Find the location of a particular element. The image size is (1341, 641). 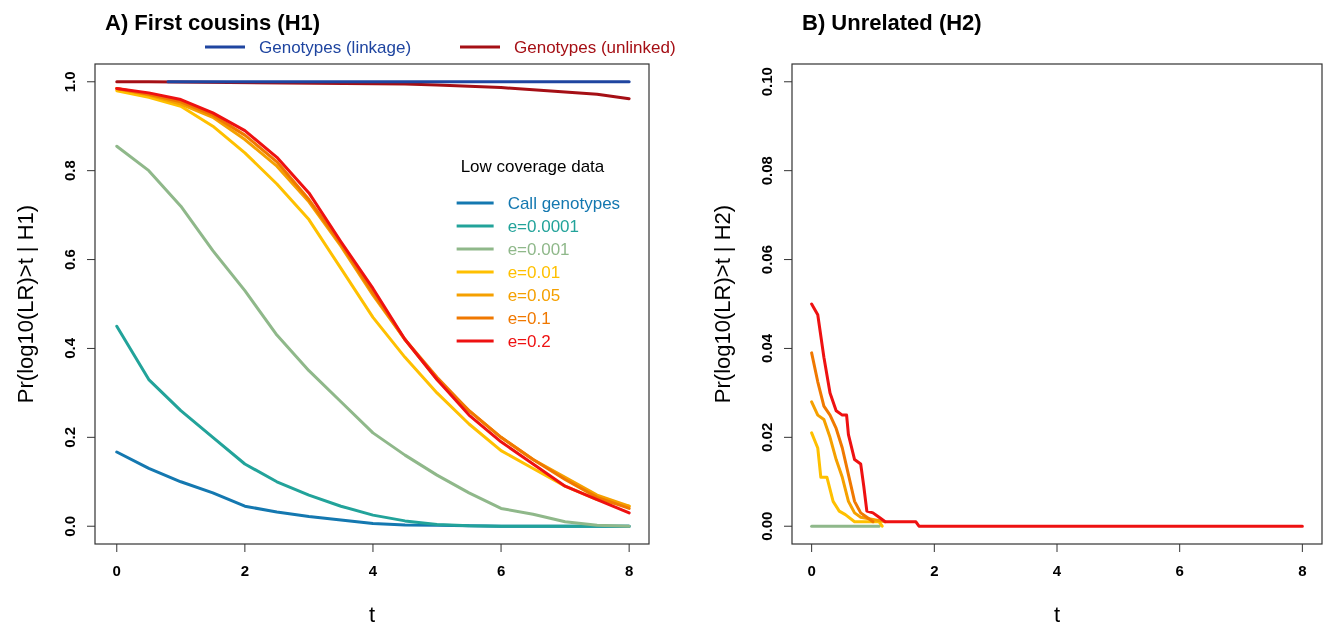

legend-label: Call genotypes is located at coordinates (564, 203).